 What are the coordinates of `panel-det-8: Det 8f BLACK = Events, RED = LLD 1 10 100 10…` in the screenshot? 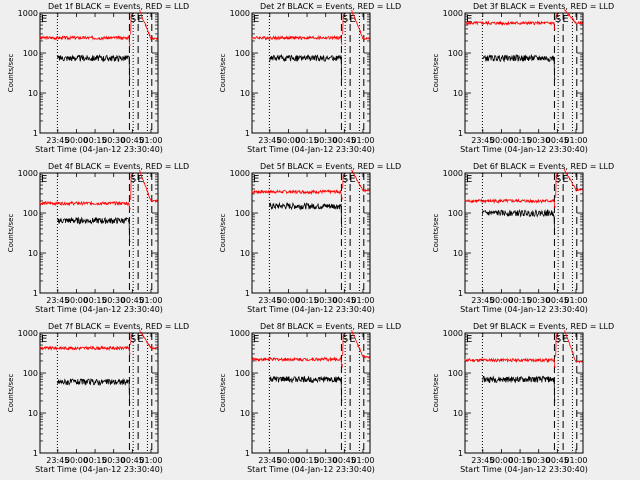 It's located at (310, 398).